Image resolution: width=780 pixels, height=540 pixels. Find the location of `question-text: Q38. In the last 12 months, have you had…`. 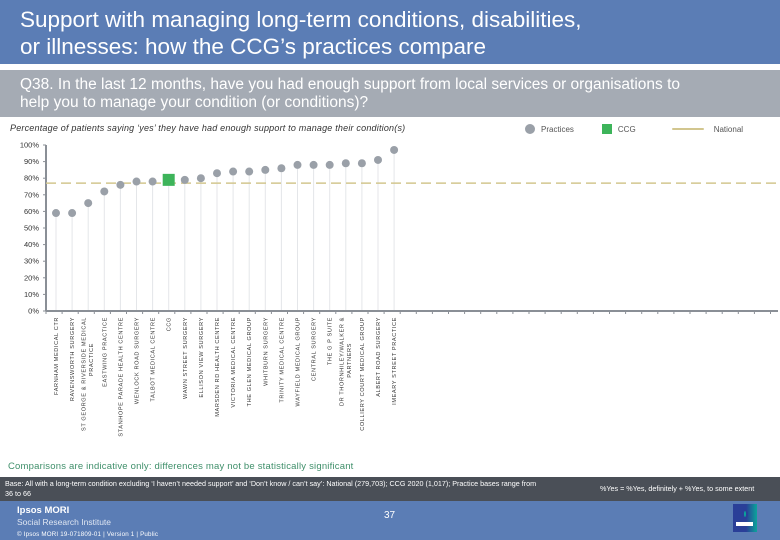

question-text: Q38. In the last 12 months, have you had… is located at coordinates (395, 94).